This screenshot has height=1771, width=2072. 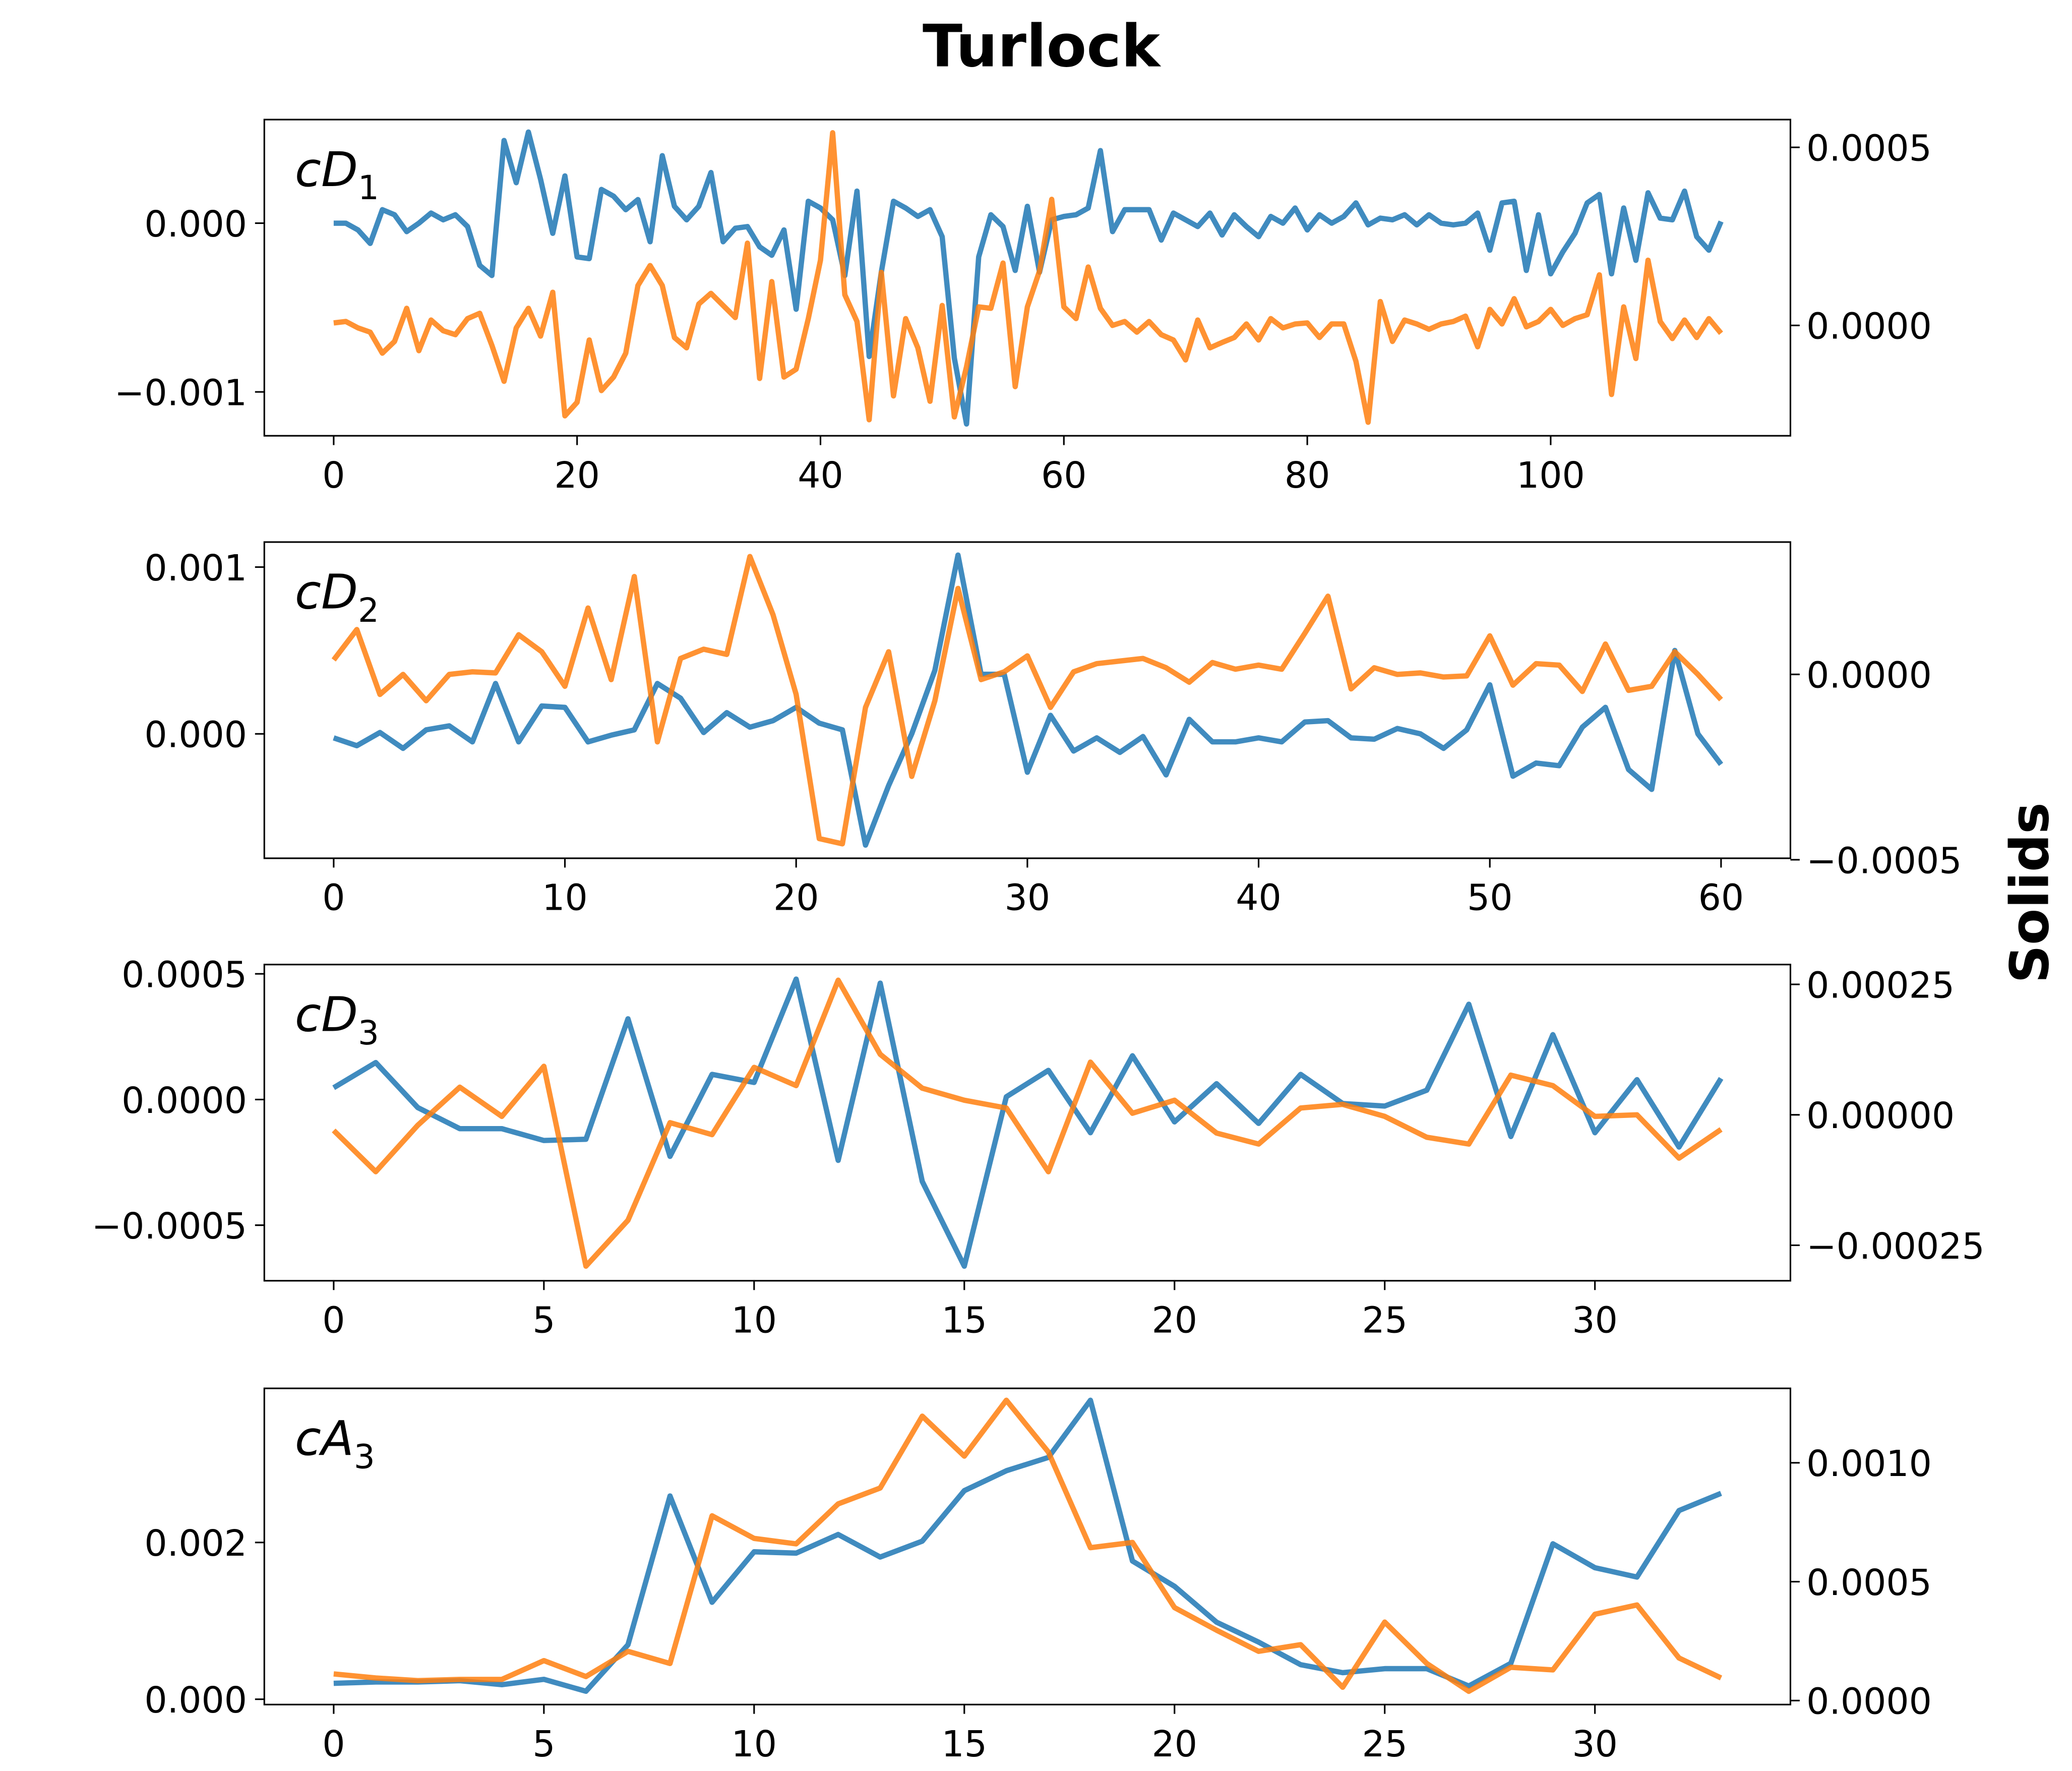 What do you see at coordinates (325, 1438) in the screenshot?
I see `panel-label-text: cA` at bounding box center [325, 1438].